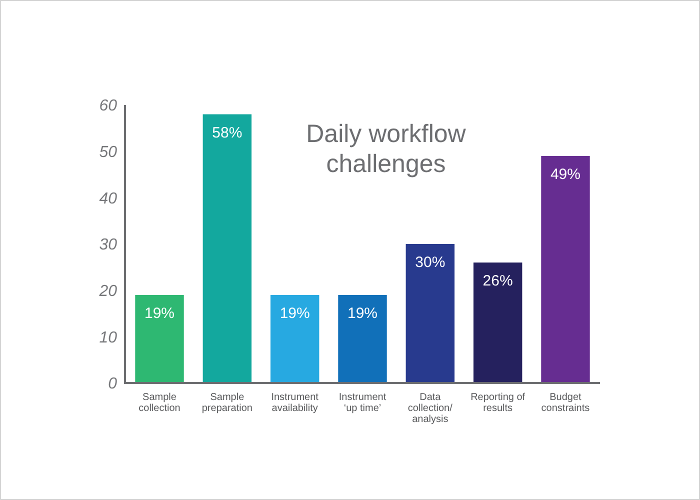 The height and width of the screenshot is (500, 700). I want to click on x-tick-label: Instrument availability, so click(295, 403).